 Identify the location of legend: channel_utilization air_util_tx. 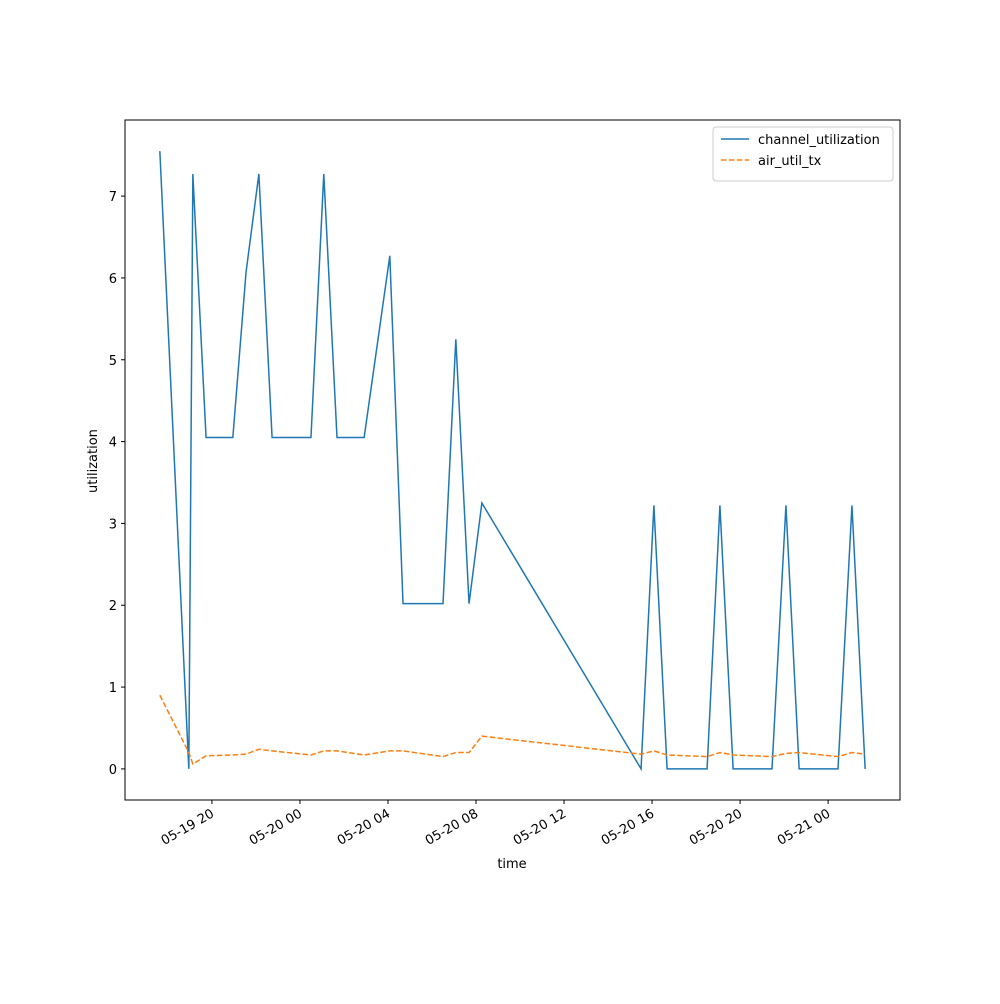
(803, 154).